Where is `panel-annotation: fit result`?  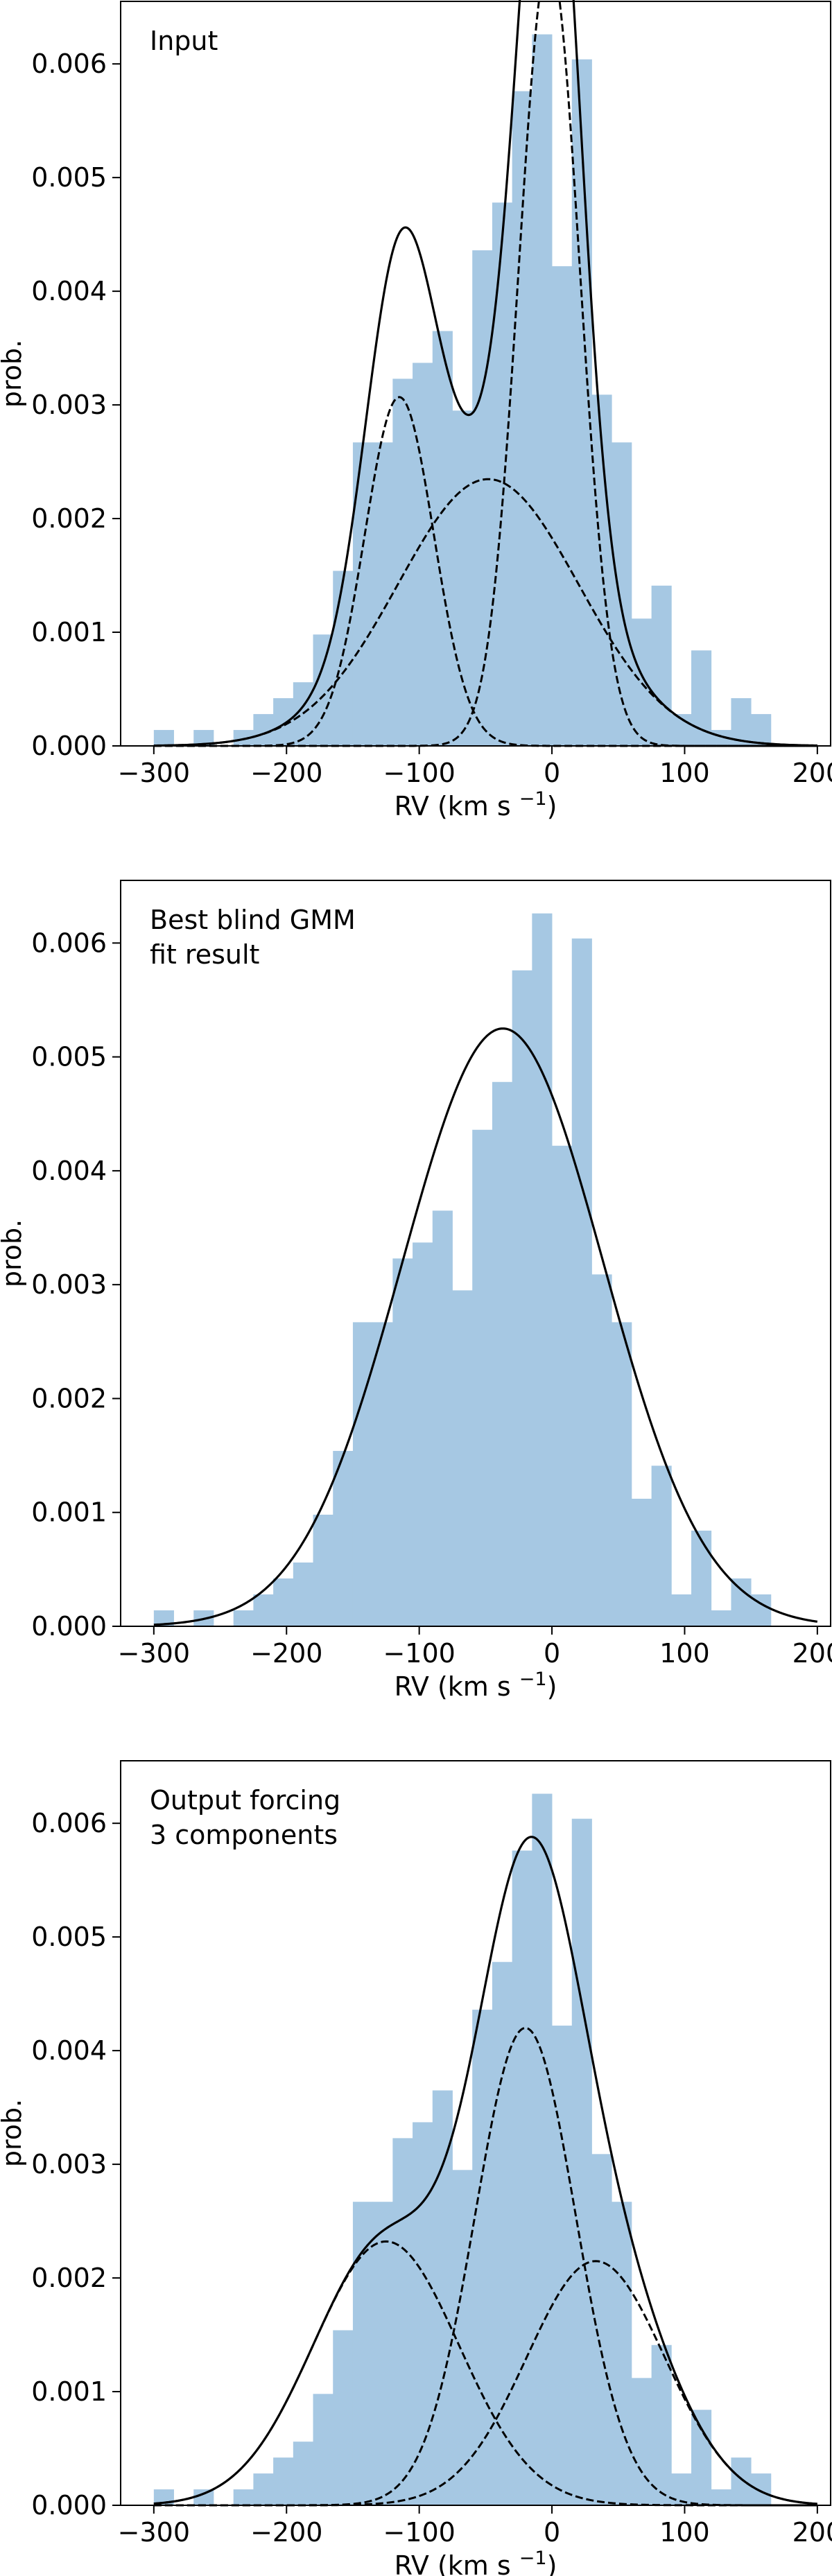 panel-annotation: fit result is located at coordinates (205, 954).